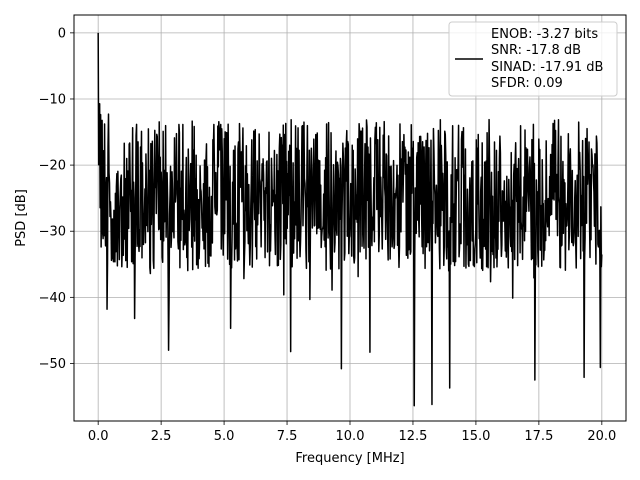 The height and width of the screenshot is (480, 640). I want to click on y-tick-label: −40, so click(52, 298).